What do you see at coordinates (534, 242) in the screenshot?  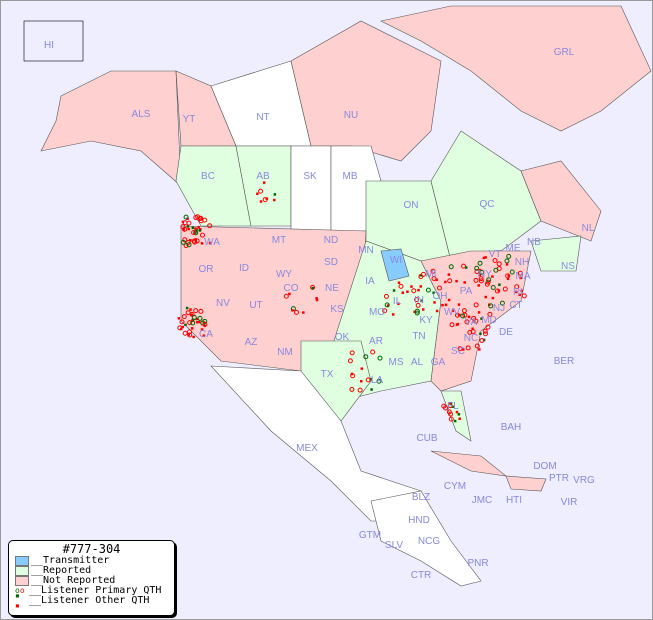 I see `region-label-nb: NB` at bounding box center [534, 242].